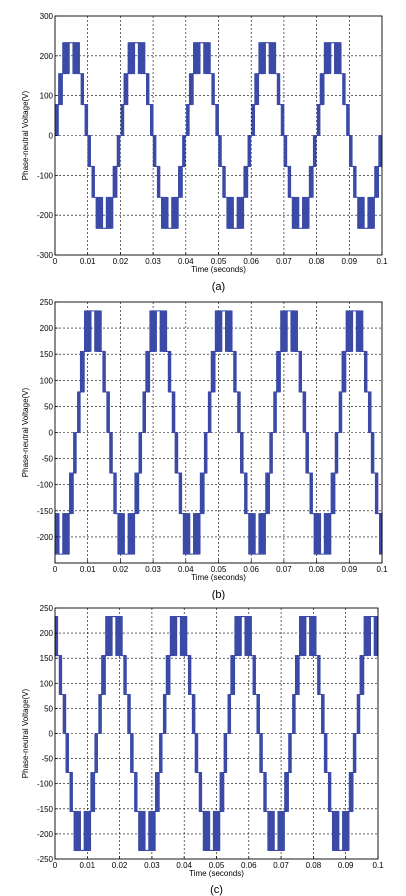  What do you see at coordinates (216, 890) in the screenshot?
I see `figure-caption-c: (c)` at bounding box center [216, 890].